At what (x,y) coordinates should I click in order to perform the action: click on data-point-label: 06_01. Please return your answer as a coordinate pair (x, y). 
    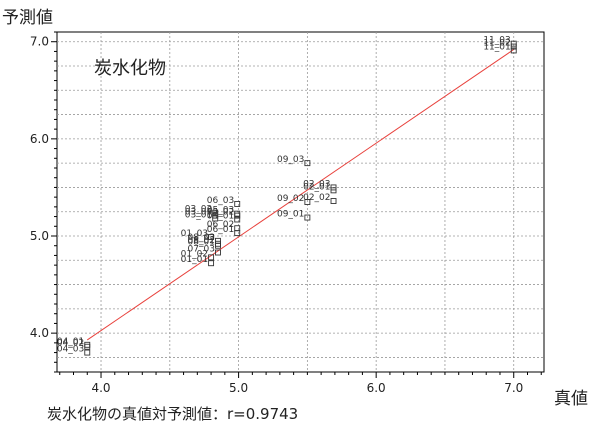
    Looking at the image, I should click on (220, 230).